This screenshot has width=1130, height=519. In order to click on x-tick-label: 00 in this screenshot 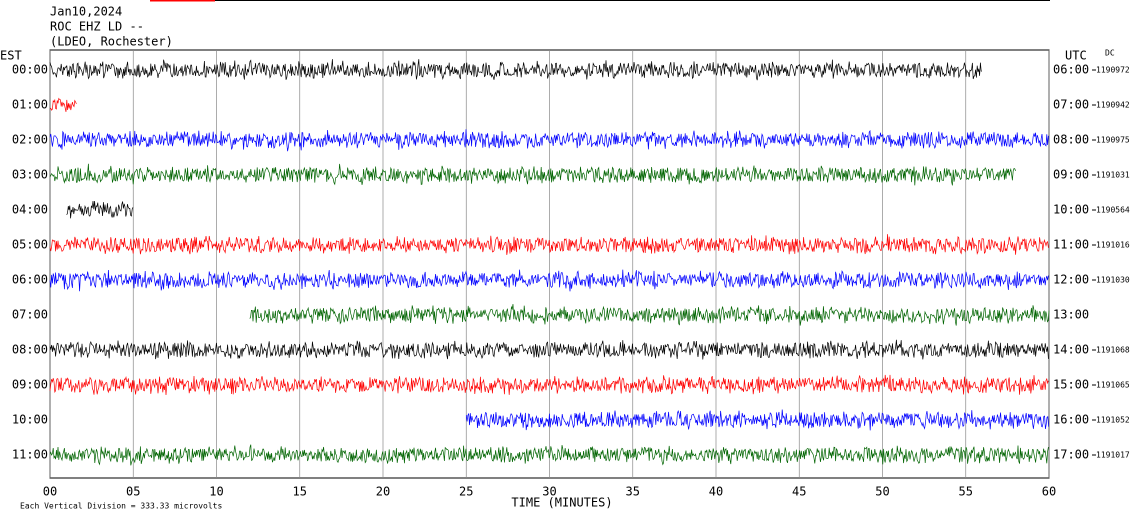, I will do `click(50, 492)`.